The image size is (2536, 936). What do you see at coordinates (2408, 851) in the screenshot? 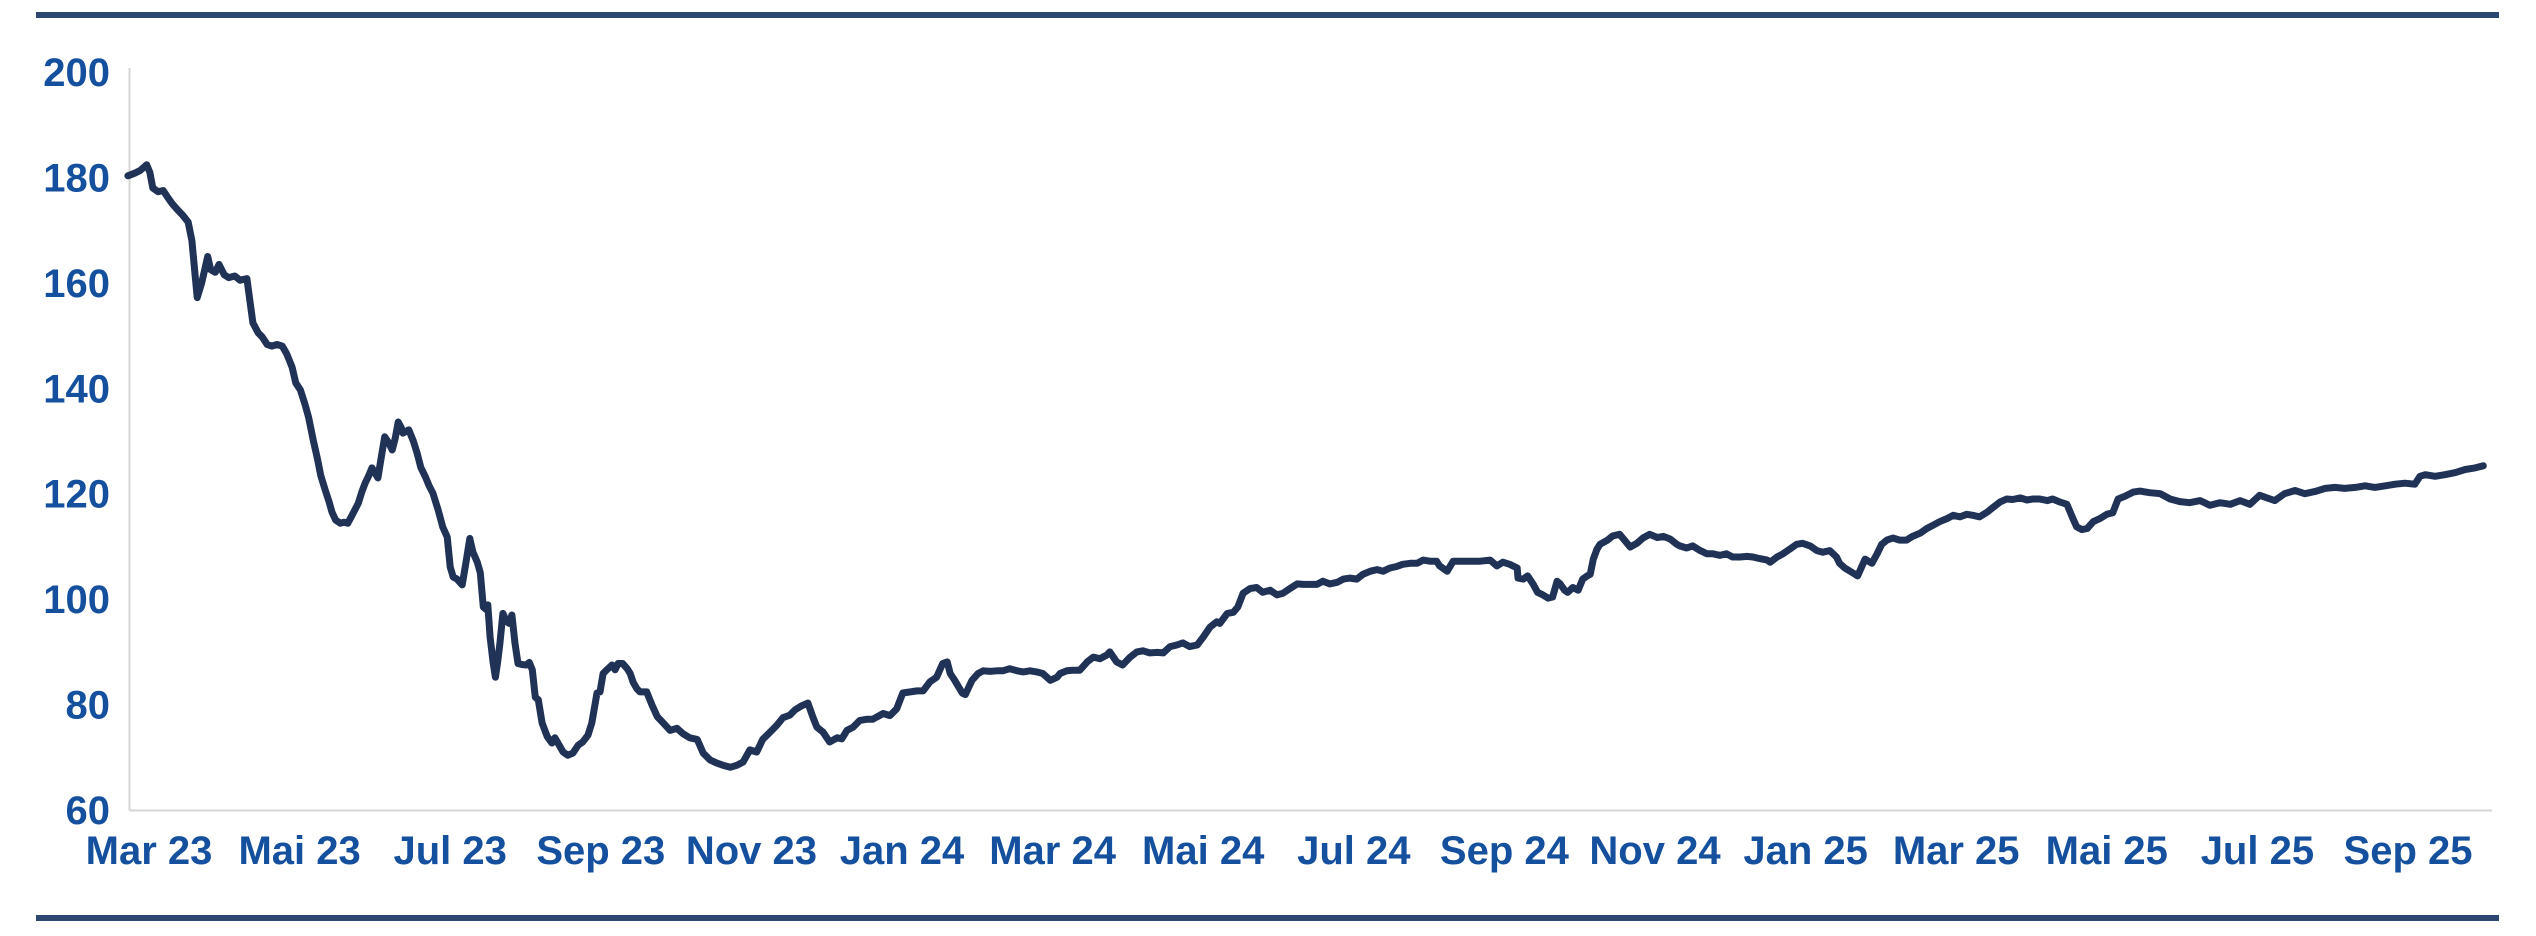
I see `x-tick-label: Sep 25` at bounding box center [2408, 851].